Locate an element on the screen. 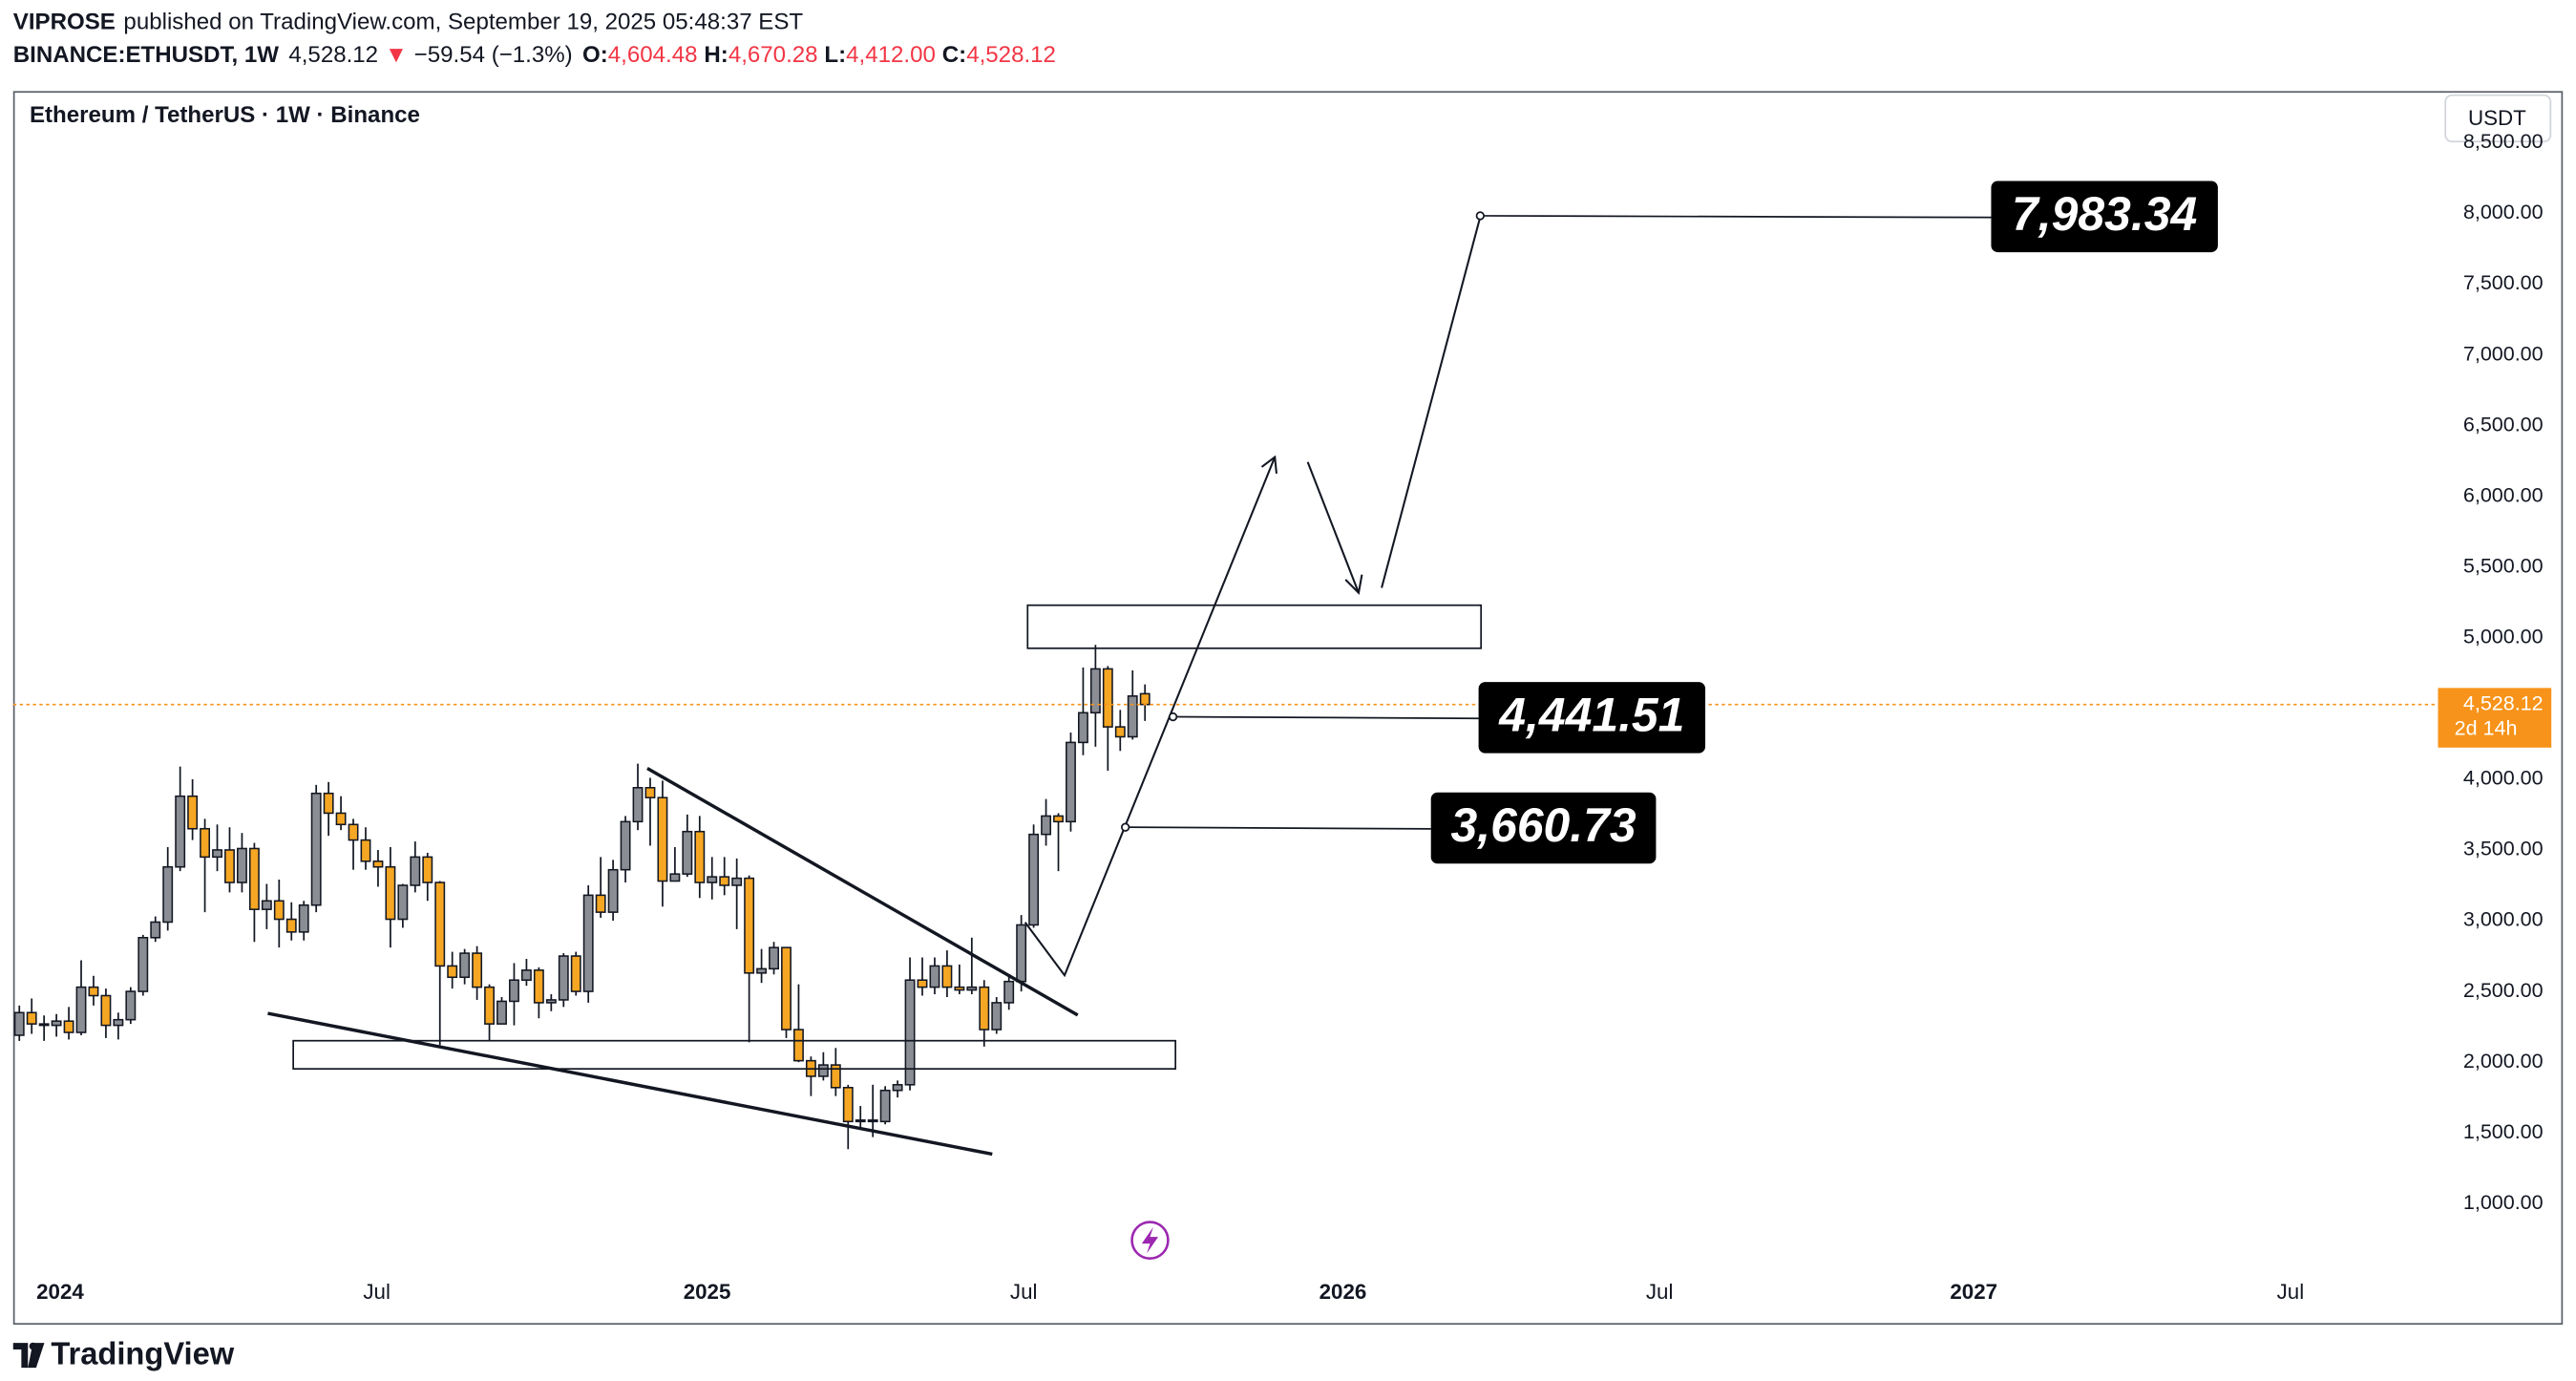 The image size is (2576, 1381). annotation-label: 4,441.51 is located at coordinates (1591, 715).